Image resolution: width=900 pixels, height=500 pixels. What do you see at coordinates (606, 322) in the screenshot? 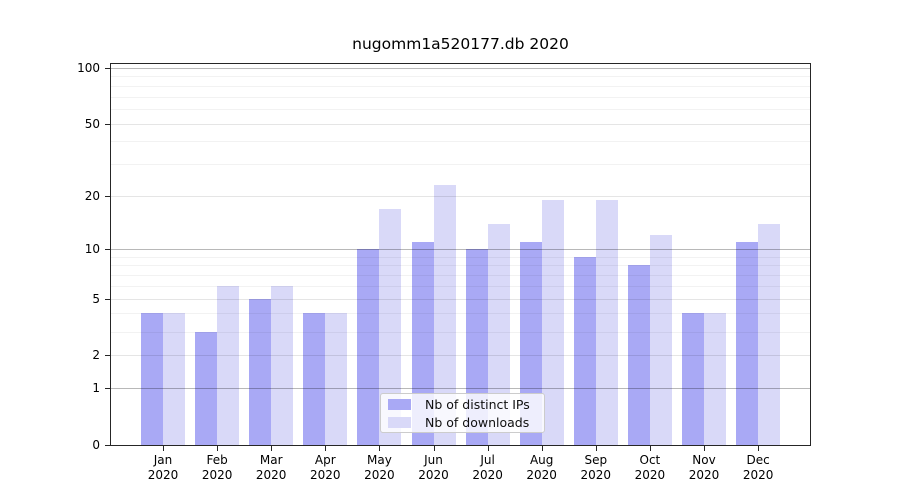
I see `sep-downloads-bar` at bounding box center [606, 322].